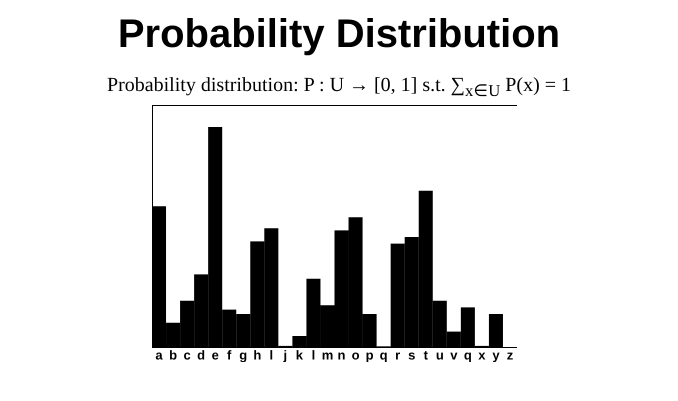 This screenshot has height=401, width=678. I want to click on x-tick-label: n, so click(342, 355).